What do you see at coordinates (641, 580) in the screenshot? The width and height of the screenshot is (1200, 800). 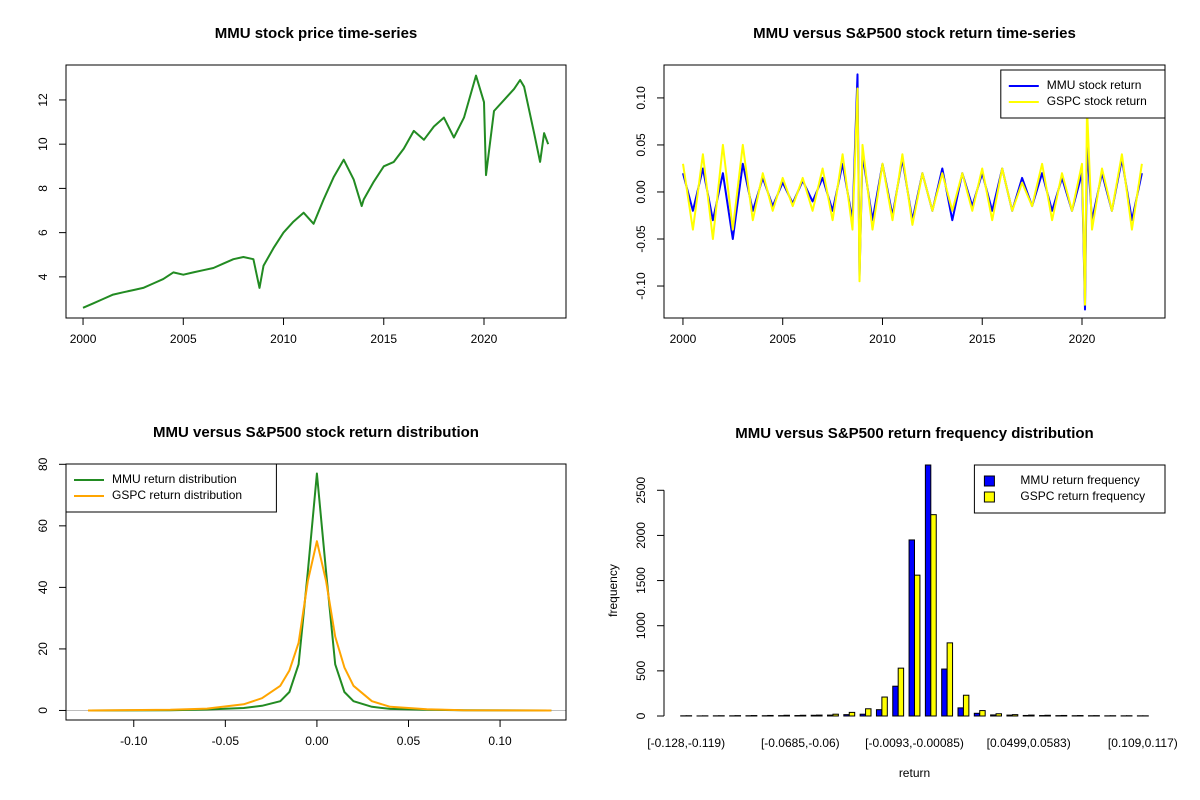 I see `y-tick-label: 1500` at bounding box center [641, 580].